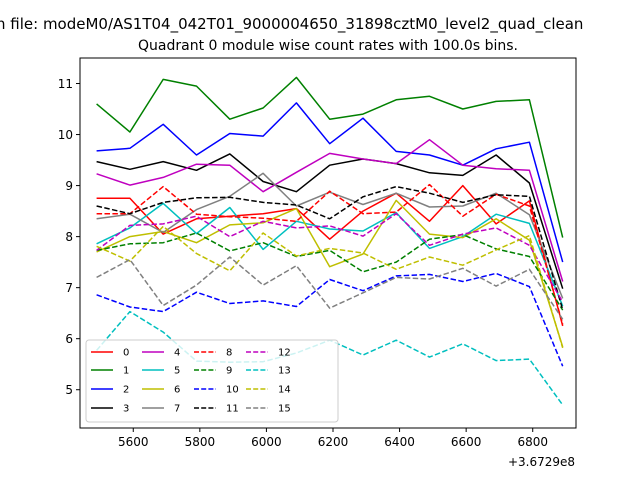 The height and width of the screenshot is (480, 640). I want to click on legend-label-10: 10, so click(232, 390).